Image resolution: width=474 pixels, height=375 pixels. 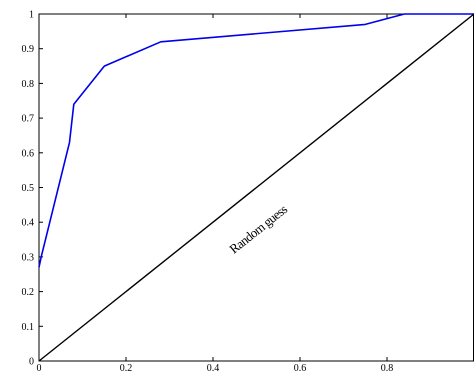 What do you see at coordinates (126, 368) in the screenshot?
I see `x-tick-label: 0.2` at bounding box center [126, 368].